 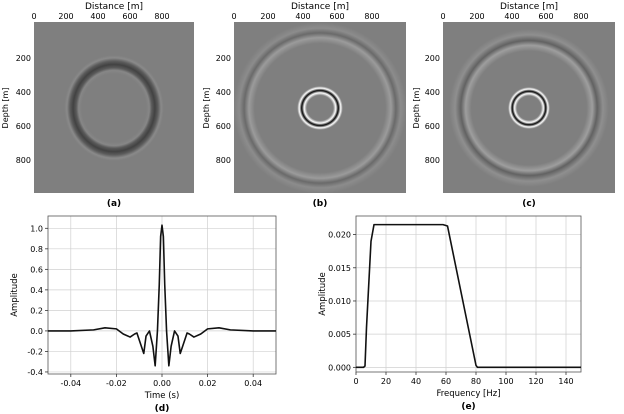 What do you see at coordinates (267, 16) in the screenshot?
I see `panel-b-xtick: 200` at bounding box center [267, 16].